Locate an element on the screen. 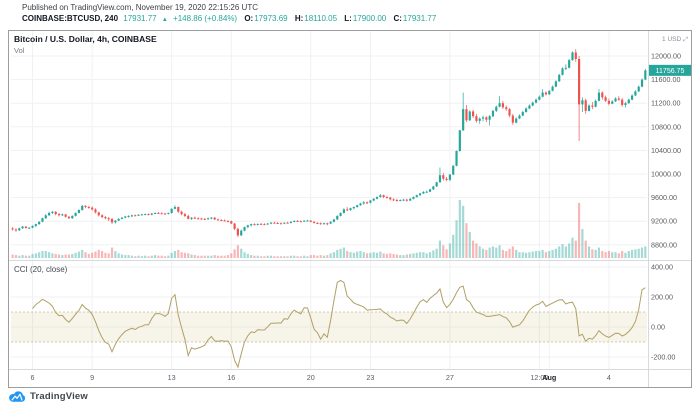  svg-text: 4 is located at coordinates (609, 377).